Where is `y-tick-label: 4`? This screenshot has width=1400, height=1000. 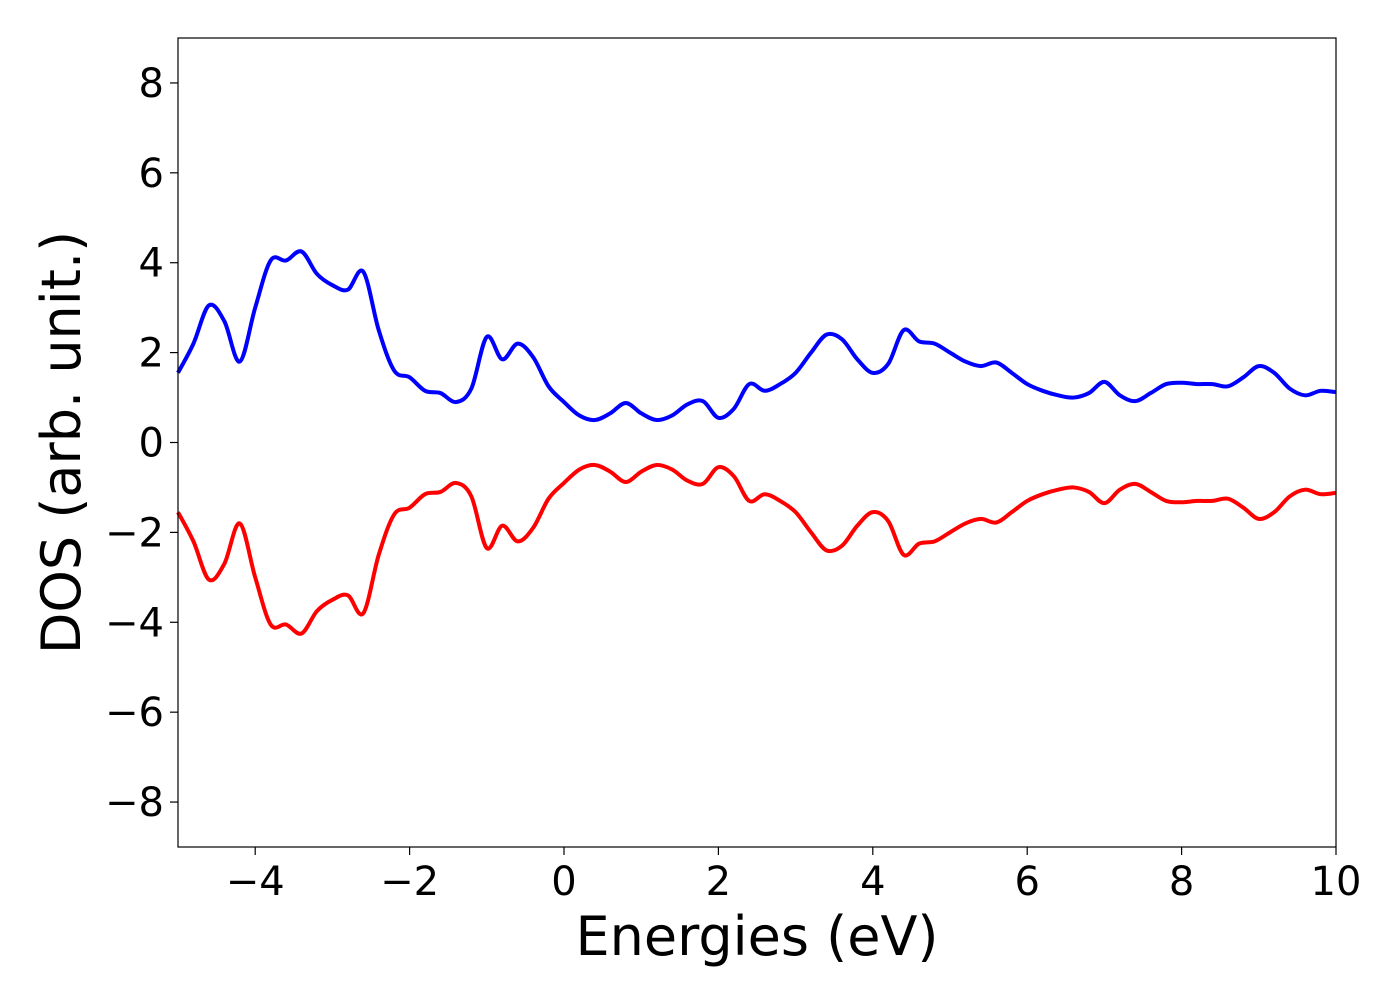
y-tick-label: 4 is located at coordinates (151, 264).